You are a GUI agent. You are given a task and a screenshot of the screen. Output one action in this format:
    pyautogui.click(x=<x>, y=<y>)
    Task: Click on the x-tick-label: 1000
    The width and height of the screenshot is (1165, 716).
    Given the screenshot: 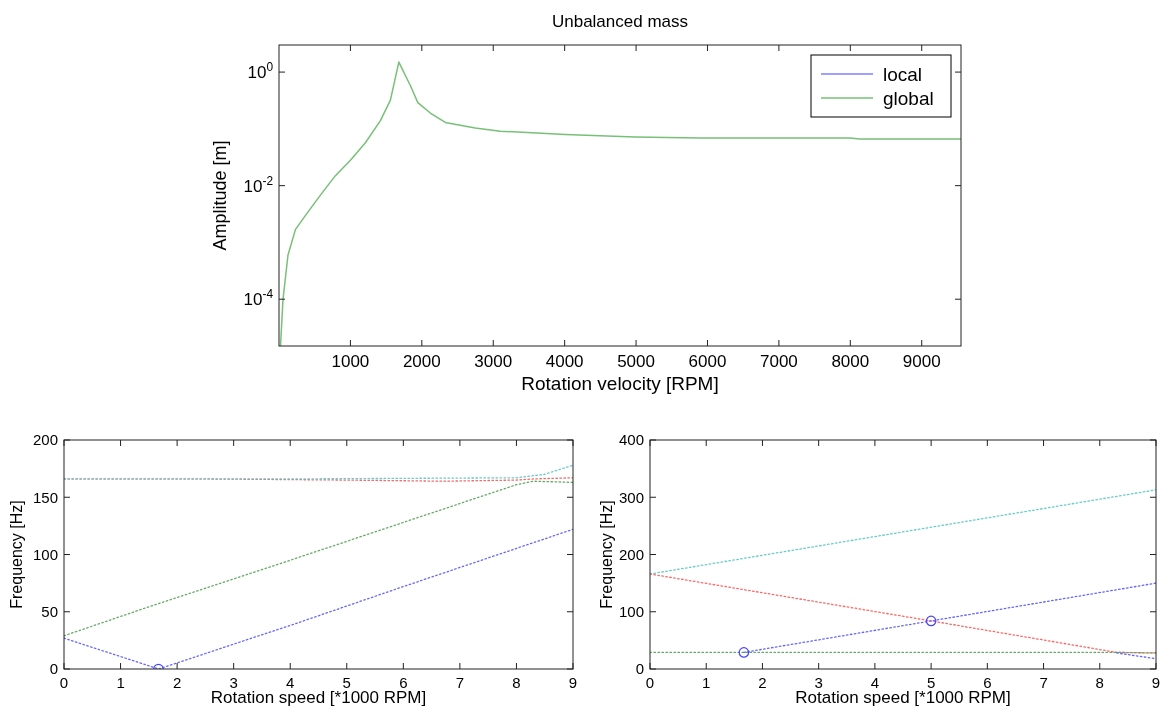 What is the action you would take?
    pyautogui.click(x=350, y=361)
    